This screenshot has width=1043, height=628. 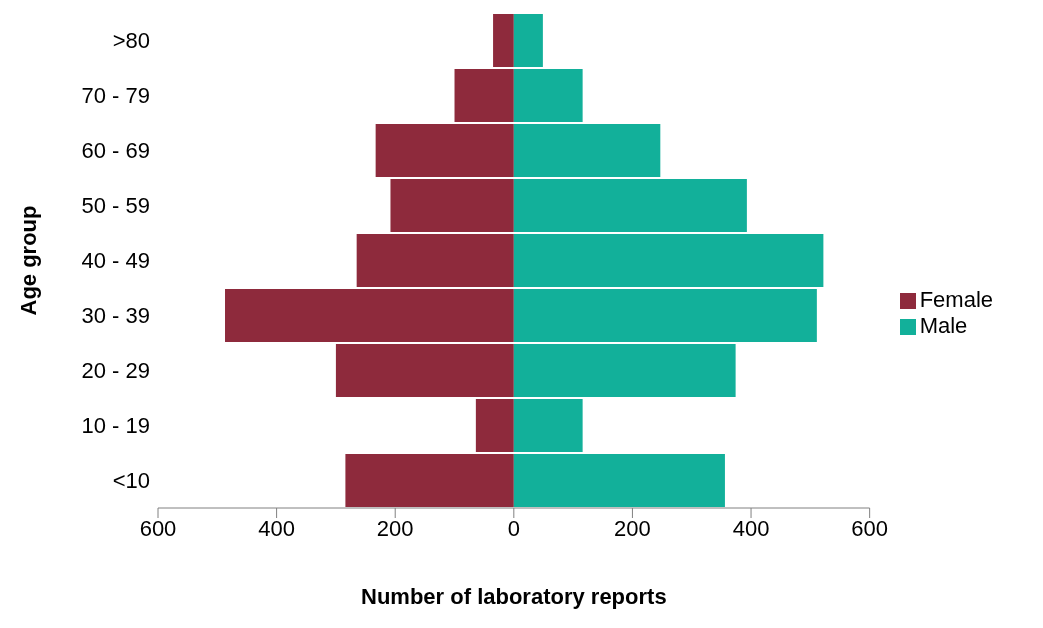 I want to click on x-tick-label: 0, so click(x=513, y=528).